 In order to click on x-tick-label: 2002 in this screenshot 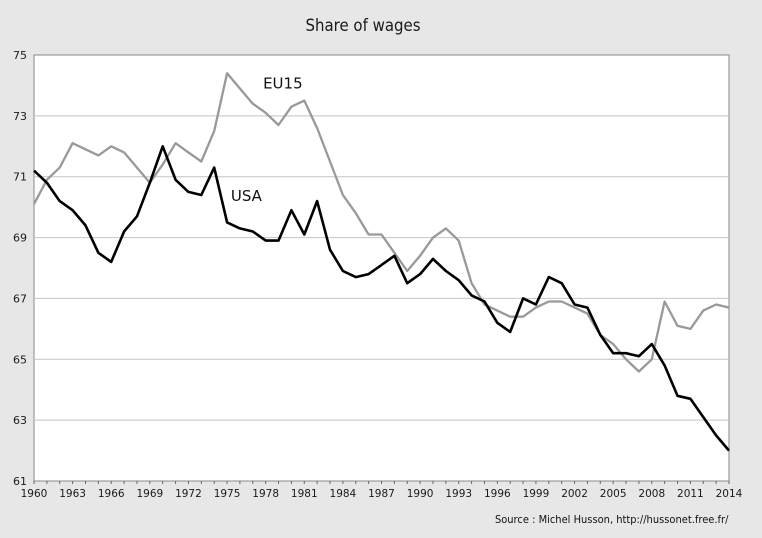, I will do `click(574, 494)`.